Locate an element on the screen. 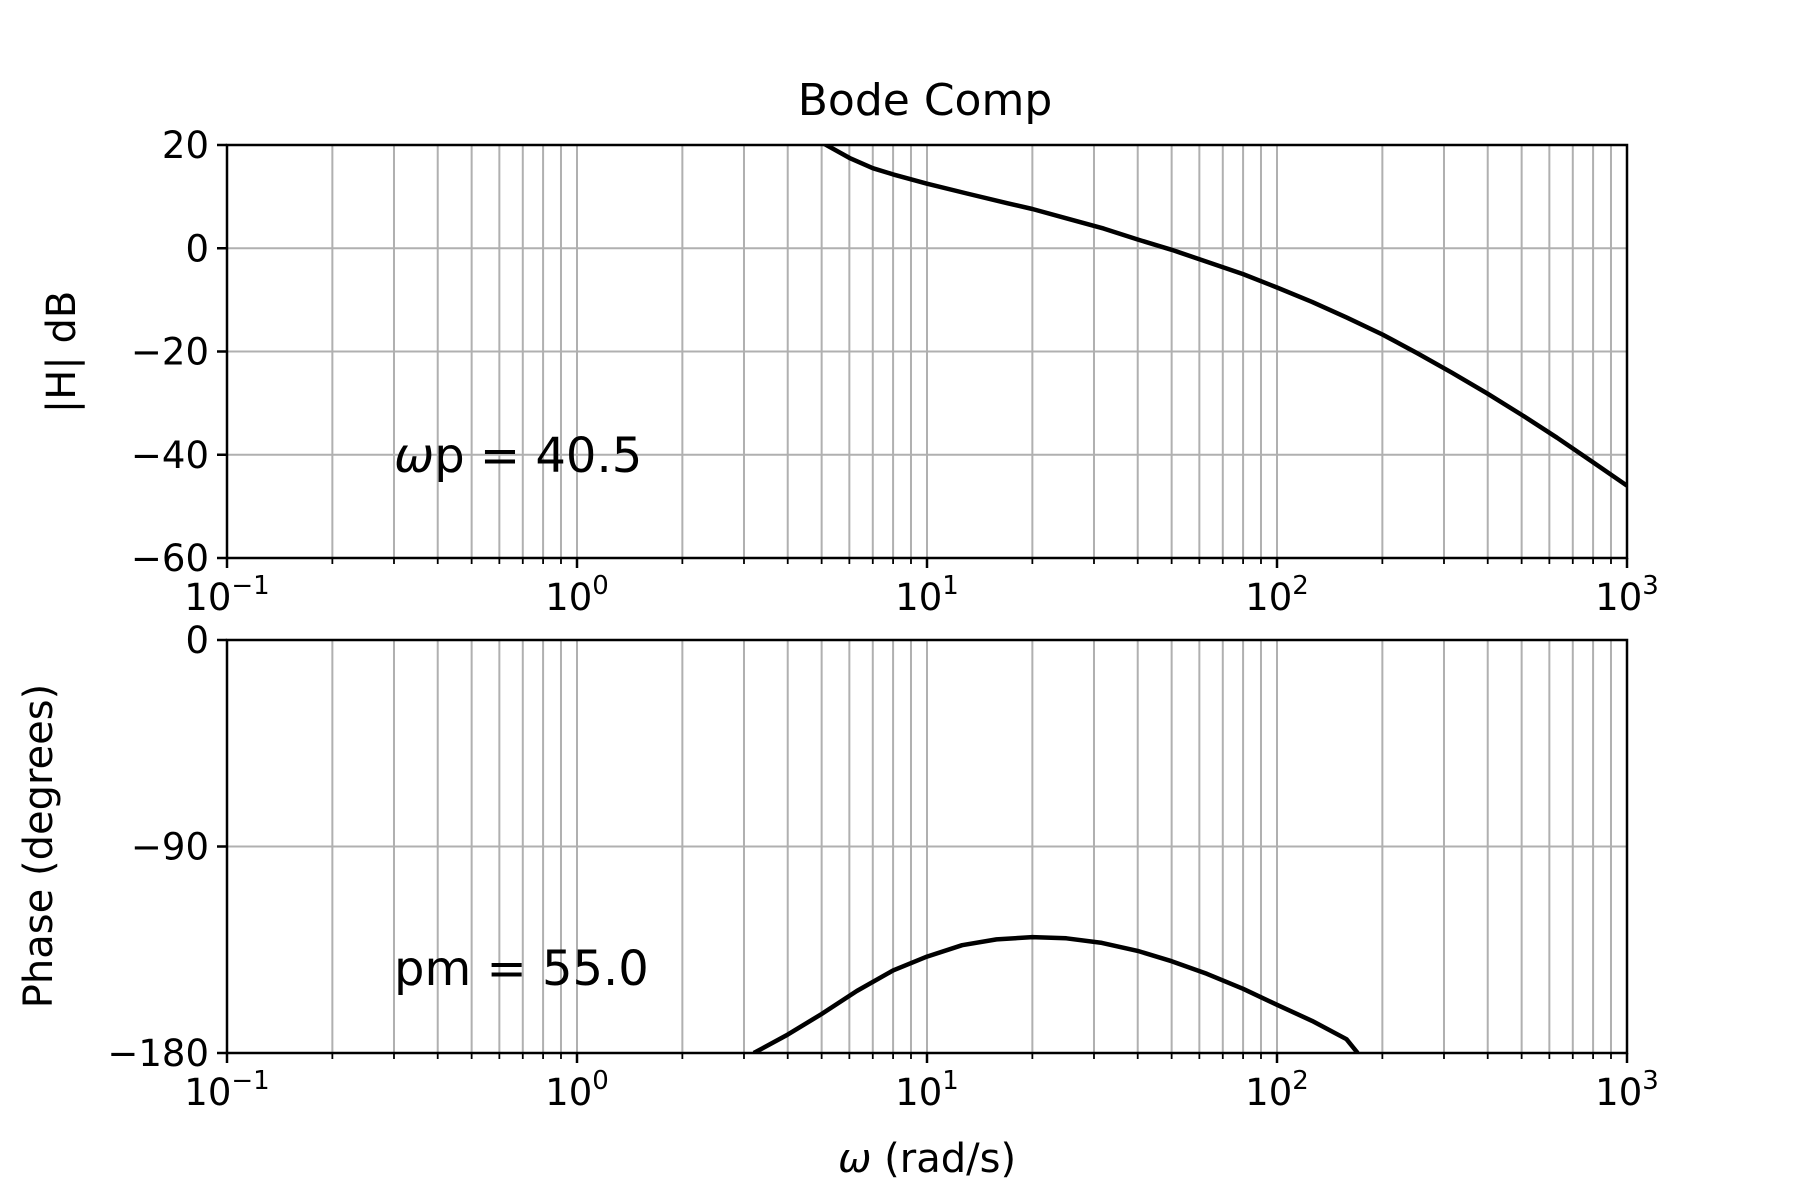 The image size is (1800, 1200). phase-x-tick-label: 10³ is located at coordinates (1627, 1090).